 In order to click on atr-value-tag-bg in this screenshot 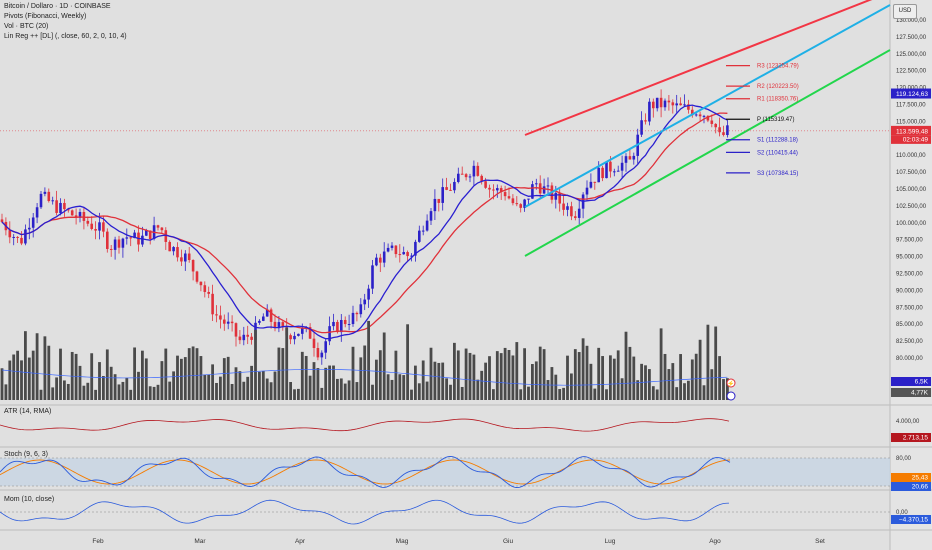, I will do `click(911, 437)`.